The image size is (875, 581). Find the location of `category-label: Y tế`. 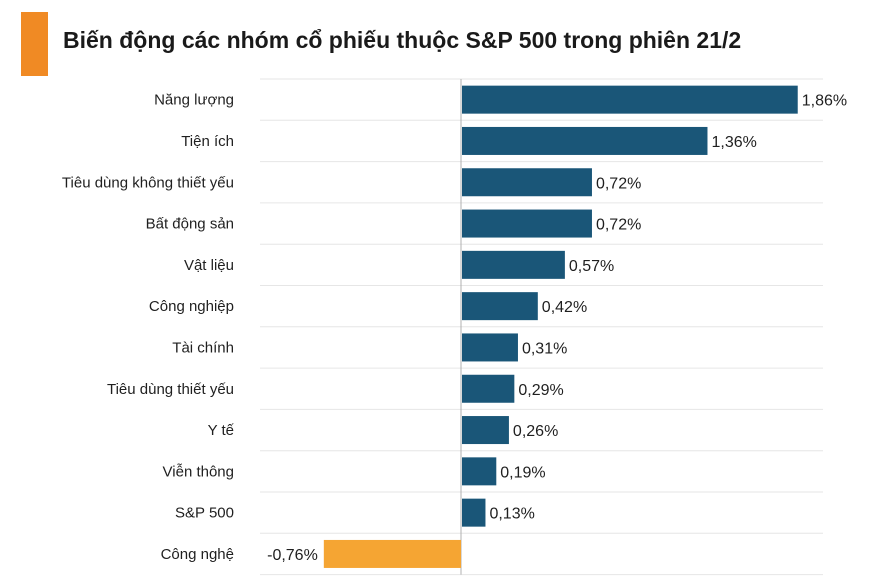

category-label: Y tế is located at coordinates (221, 430).